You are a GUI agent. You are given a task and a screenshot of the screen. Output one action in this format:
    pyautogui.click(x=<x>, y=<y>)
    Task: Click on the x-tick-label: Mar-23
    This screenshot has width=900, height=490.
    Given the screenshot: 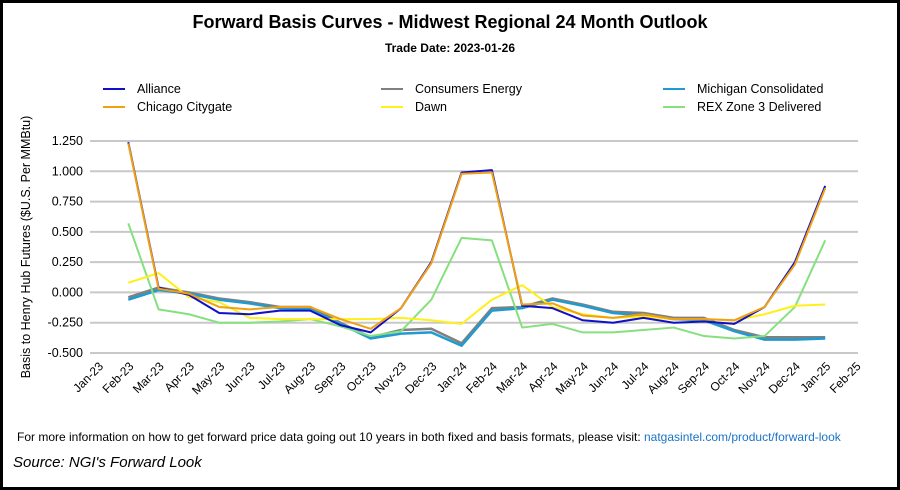 What is the action you would take?
    pyautogui.click(x=148, y=377)
    